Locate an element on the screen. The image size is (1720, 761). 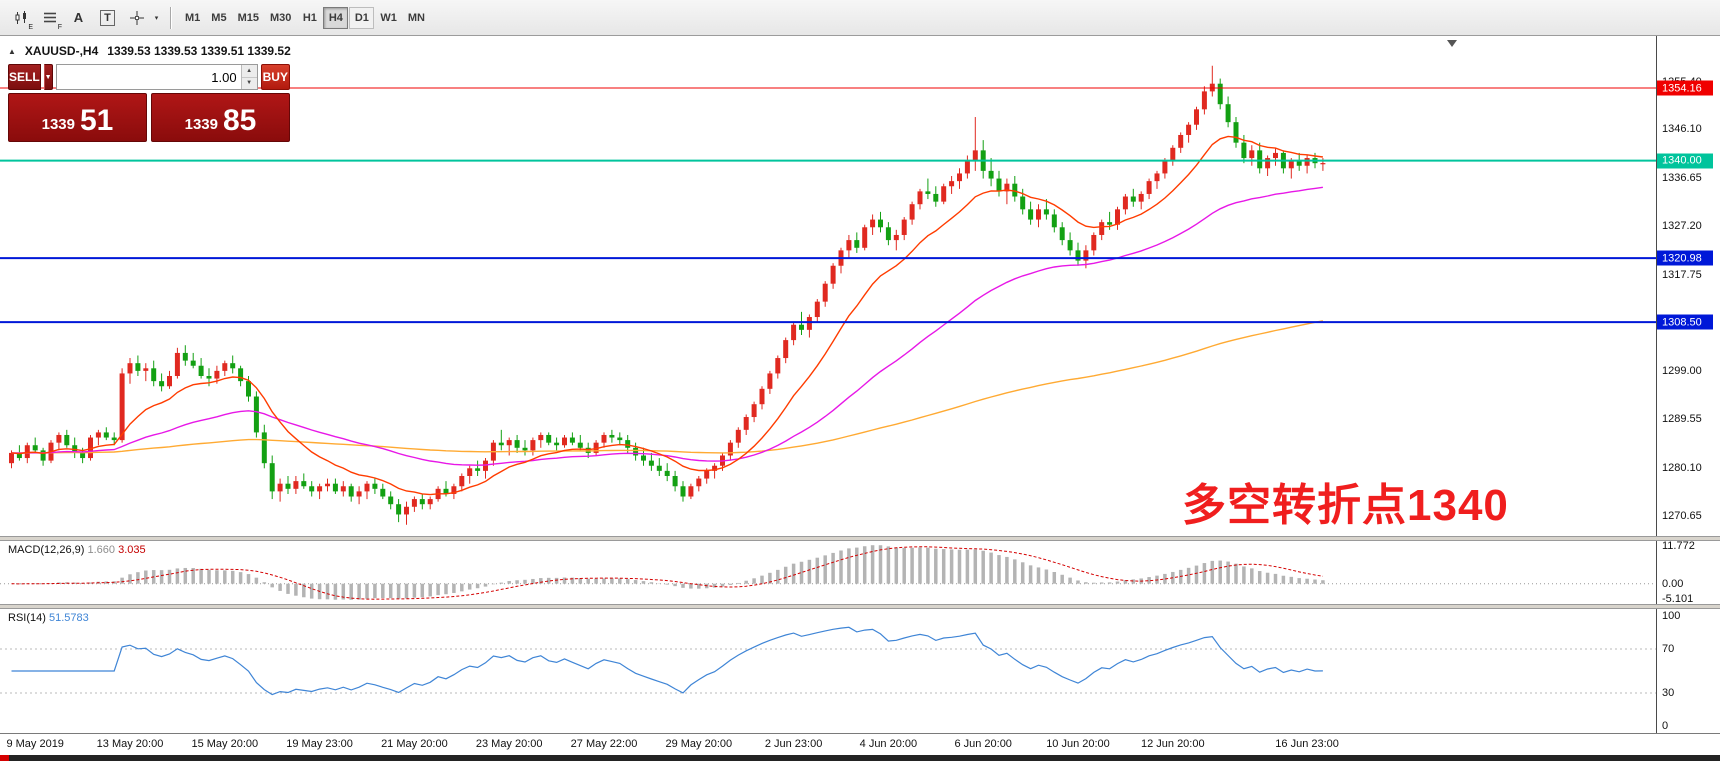
chart-ohlc: 1339.53 1339.53 1339.51 1339.52 is located at coordinates (199, 51).